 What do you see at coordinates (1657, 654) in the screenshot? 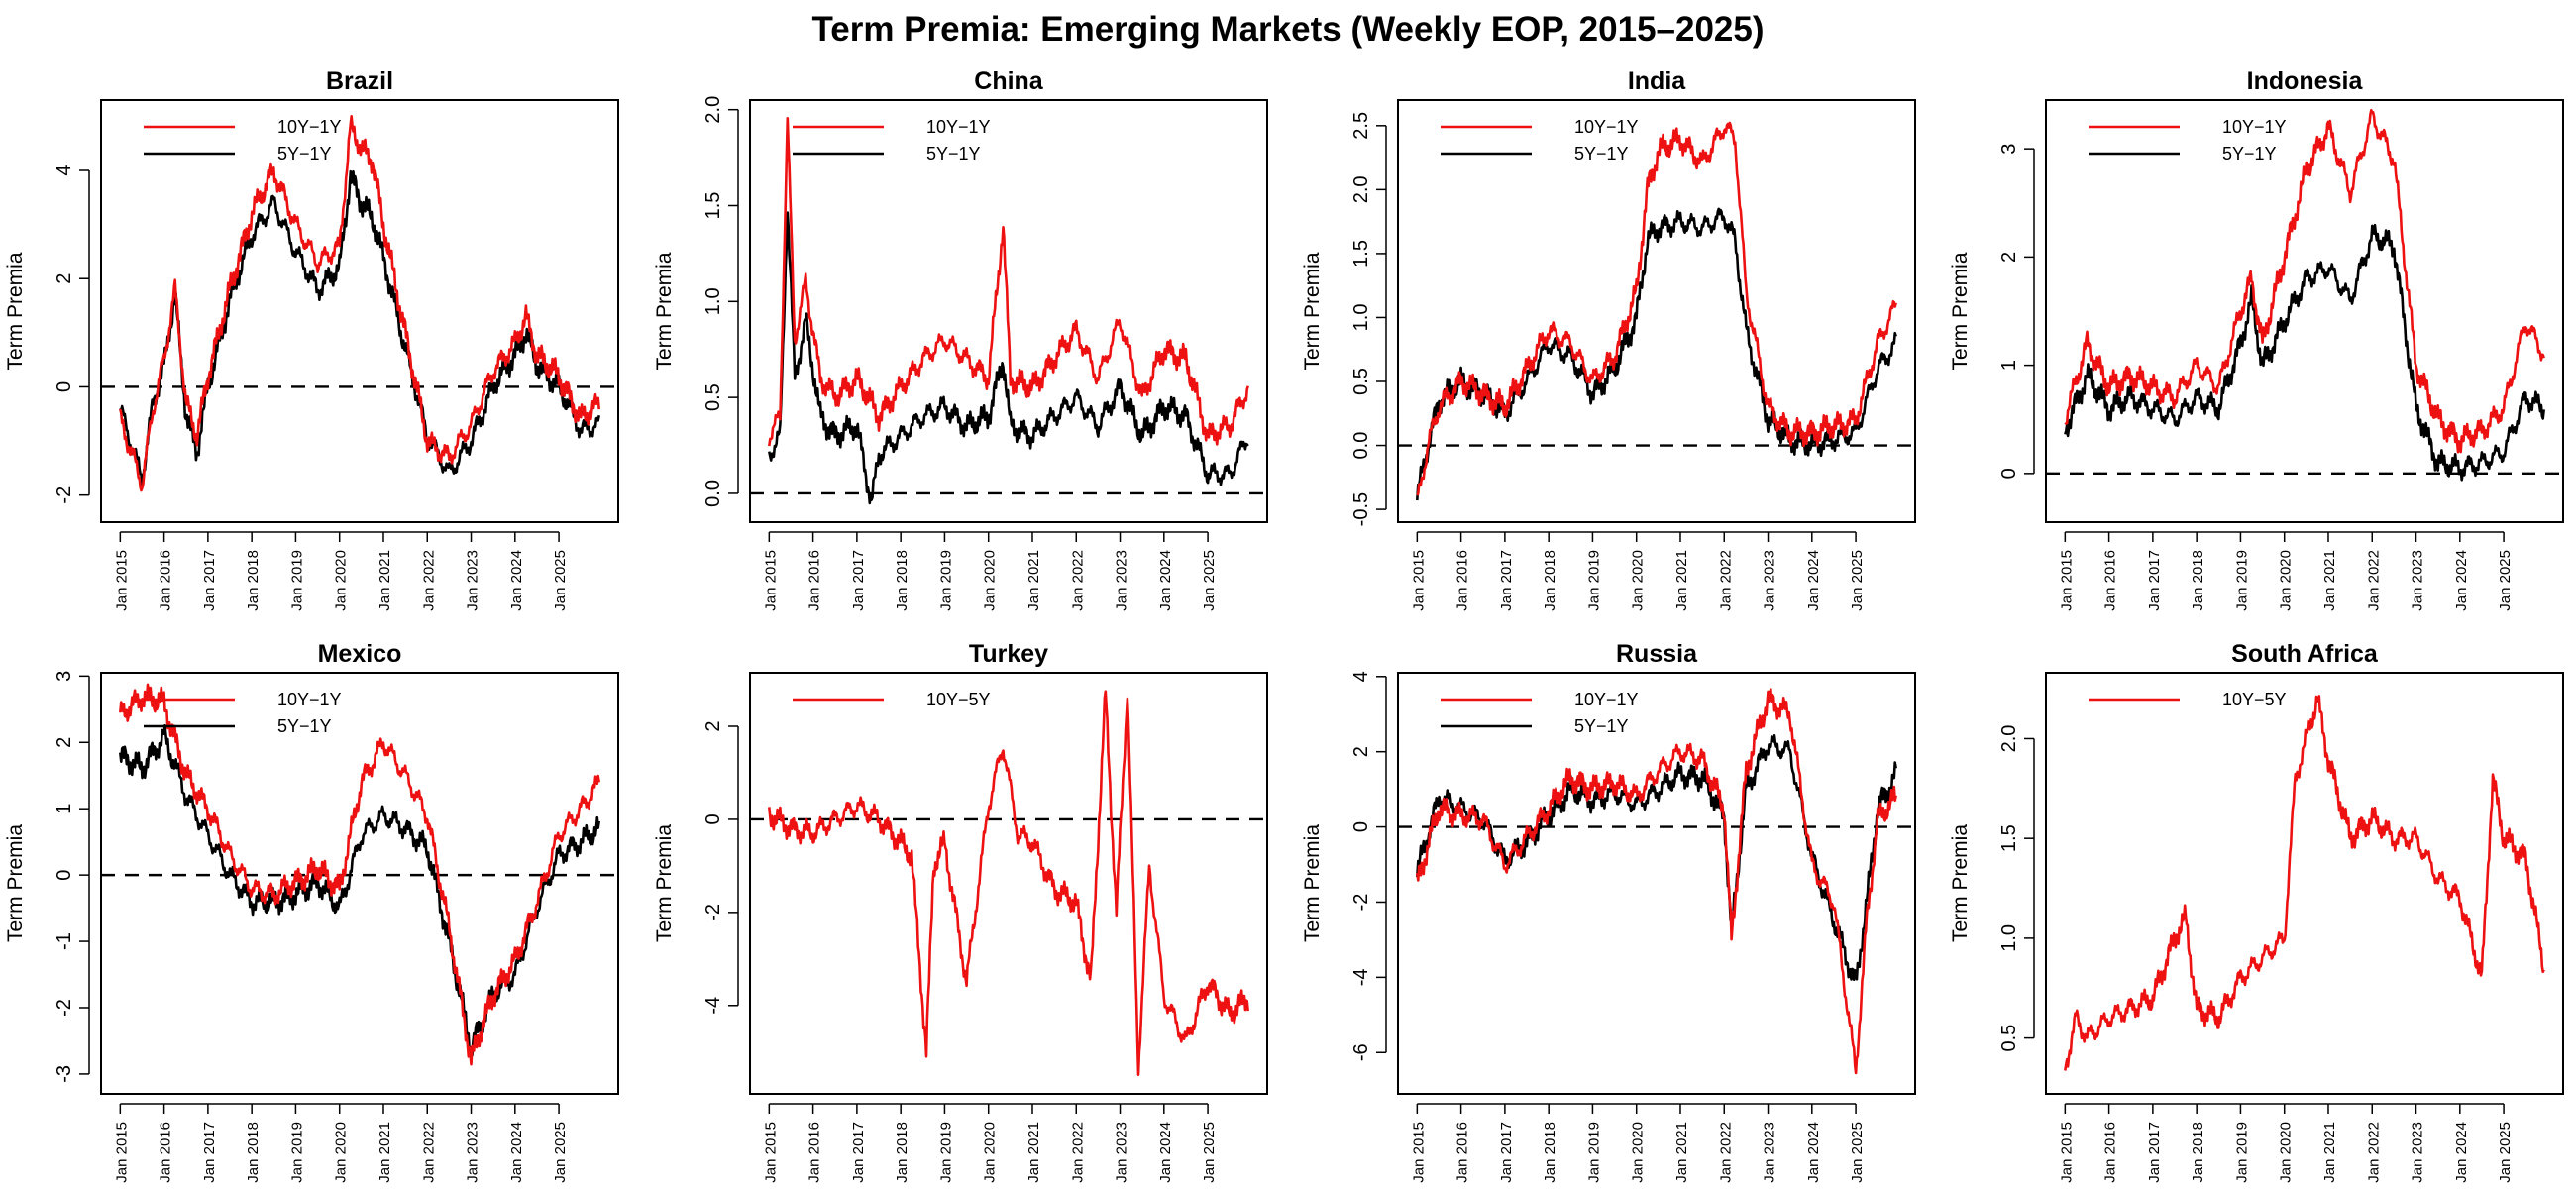
I see `panel-title: Russia` at bounding box center [1657, 654].